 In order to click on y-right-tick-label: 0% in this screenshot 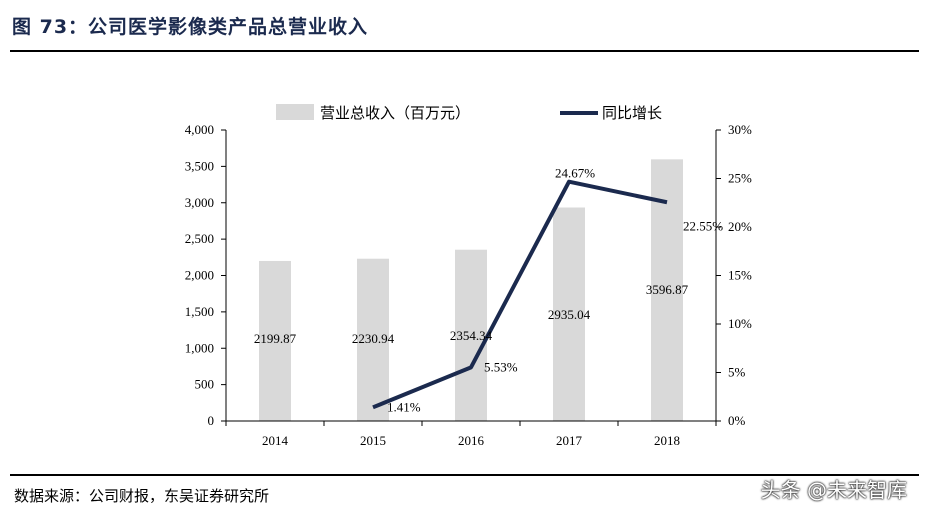, I will do `click(737, 420)`.